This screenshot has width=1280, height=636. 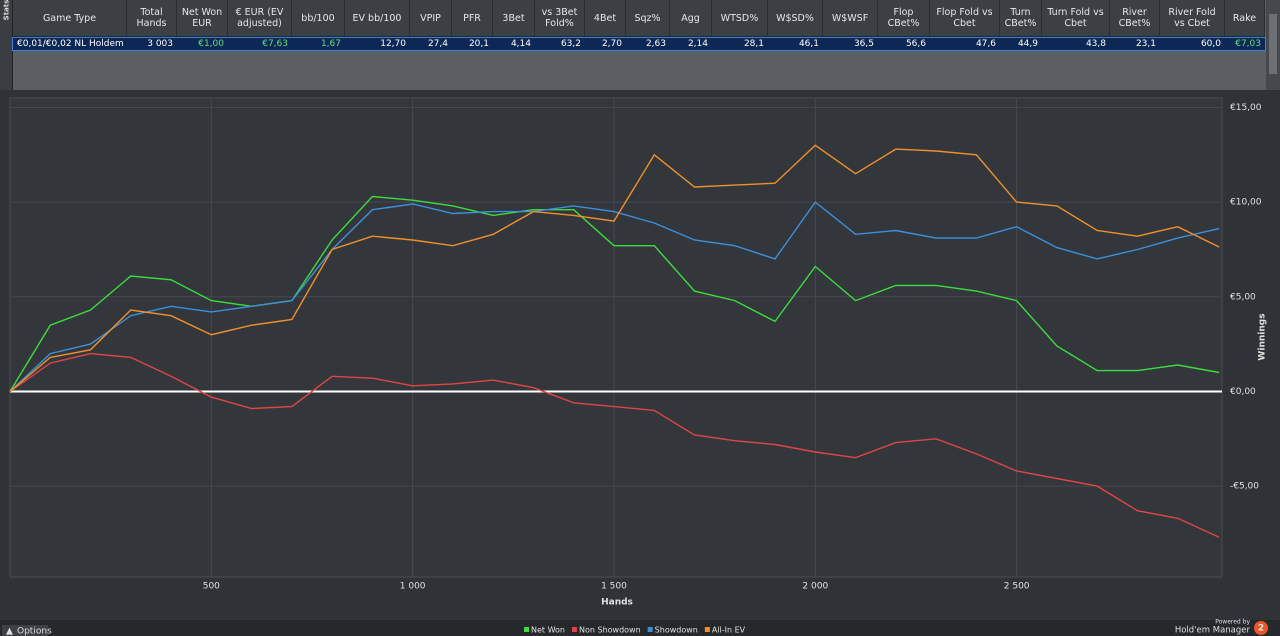 I want to click on x-tick-label: 2 000, so click(x=815, y=587).